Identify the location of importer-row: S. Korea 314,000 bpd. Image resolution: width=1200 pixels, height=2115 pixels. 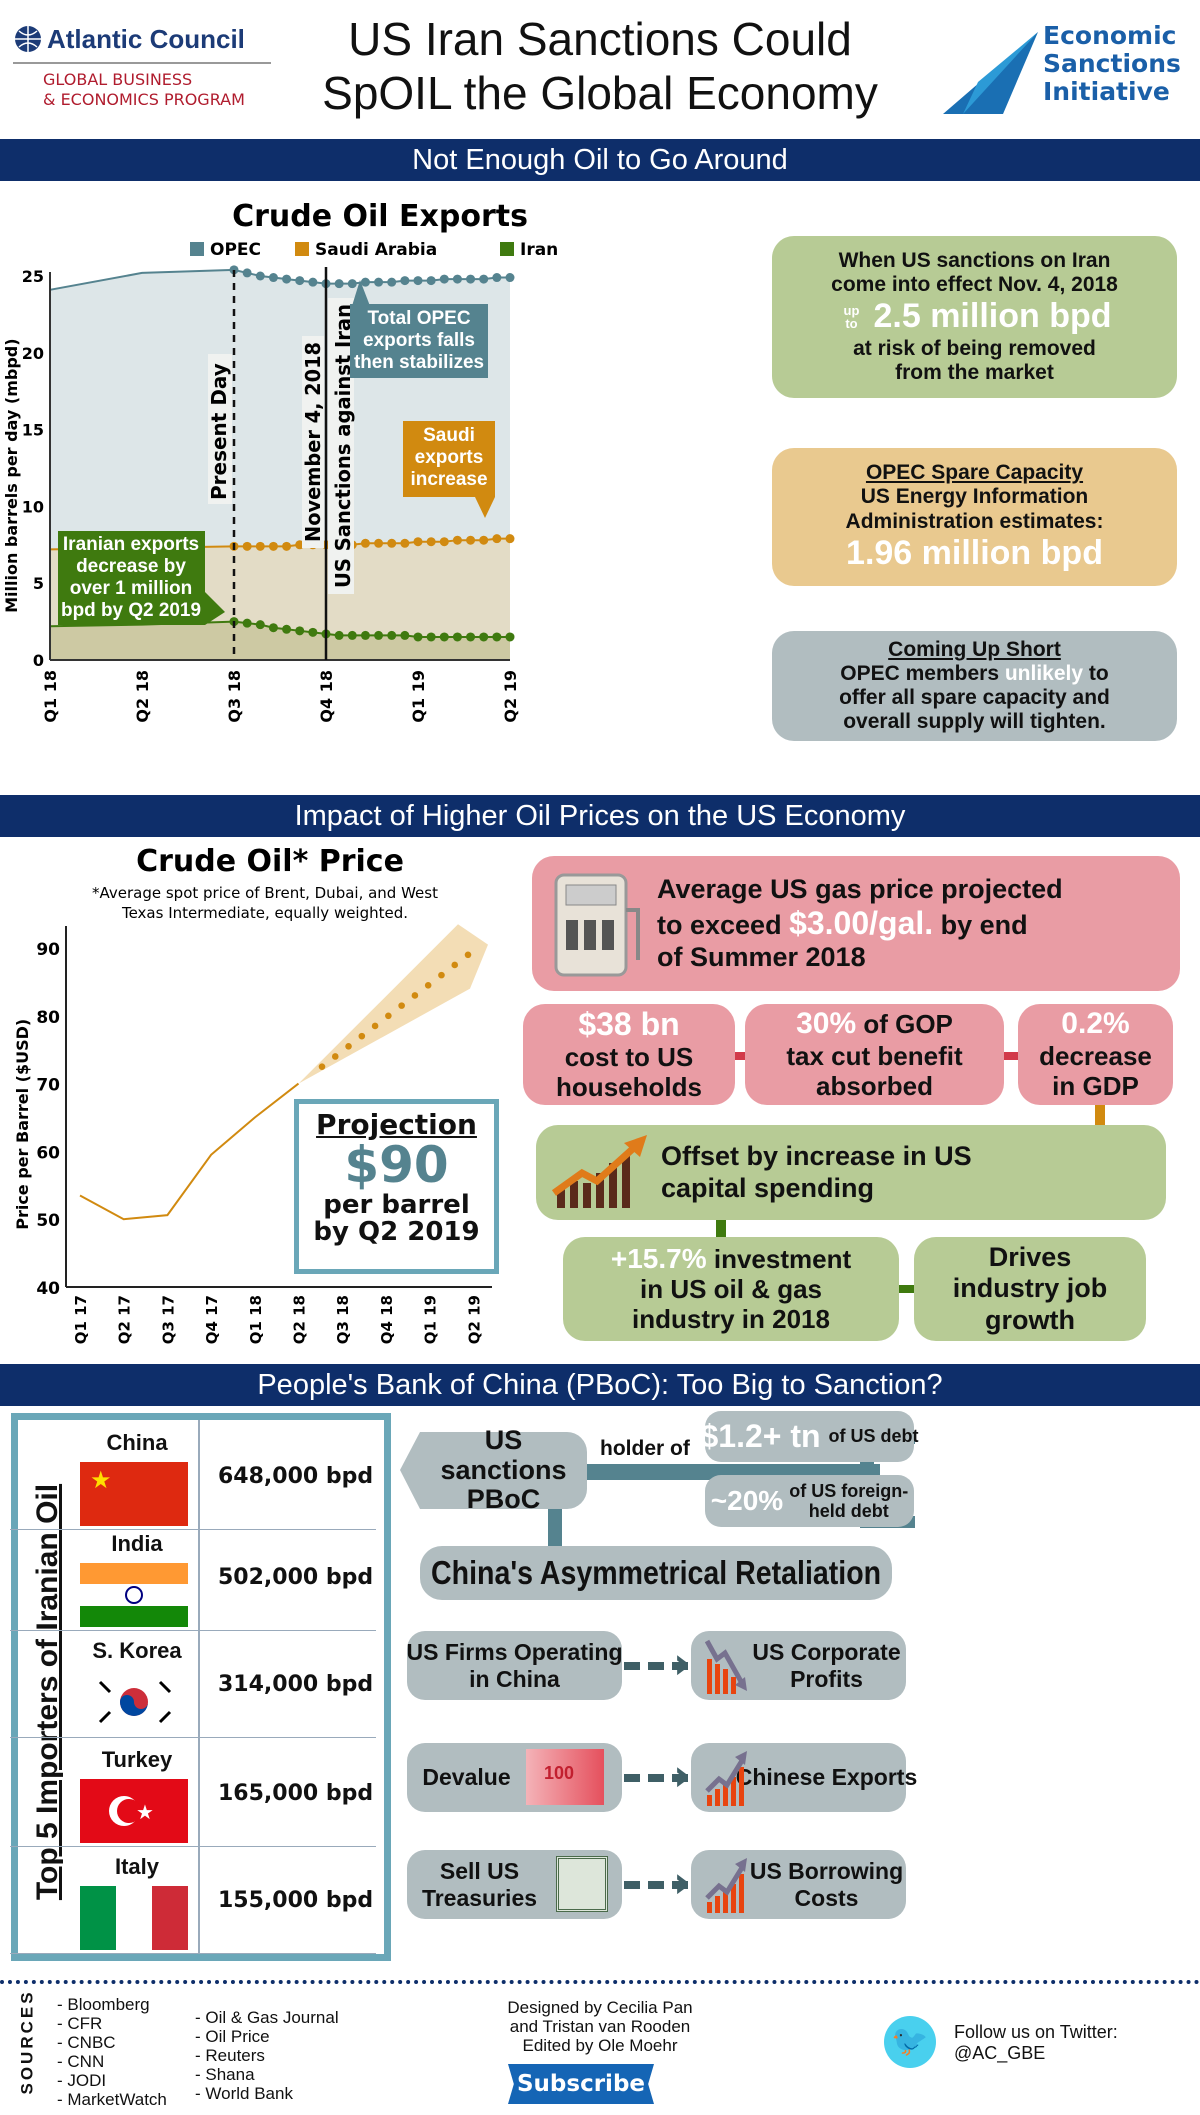
(193, 1686).